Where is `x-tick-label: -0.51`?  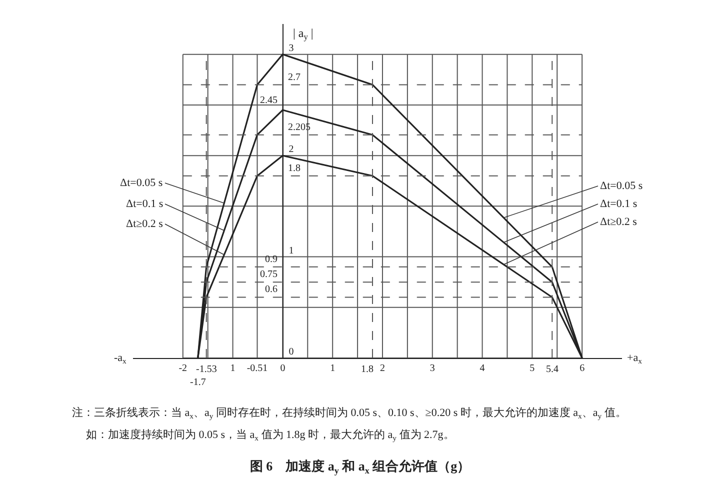
x-tick-label: -0.51 is located at coordinates (257, 368).